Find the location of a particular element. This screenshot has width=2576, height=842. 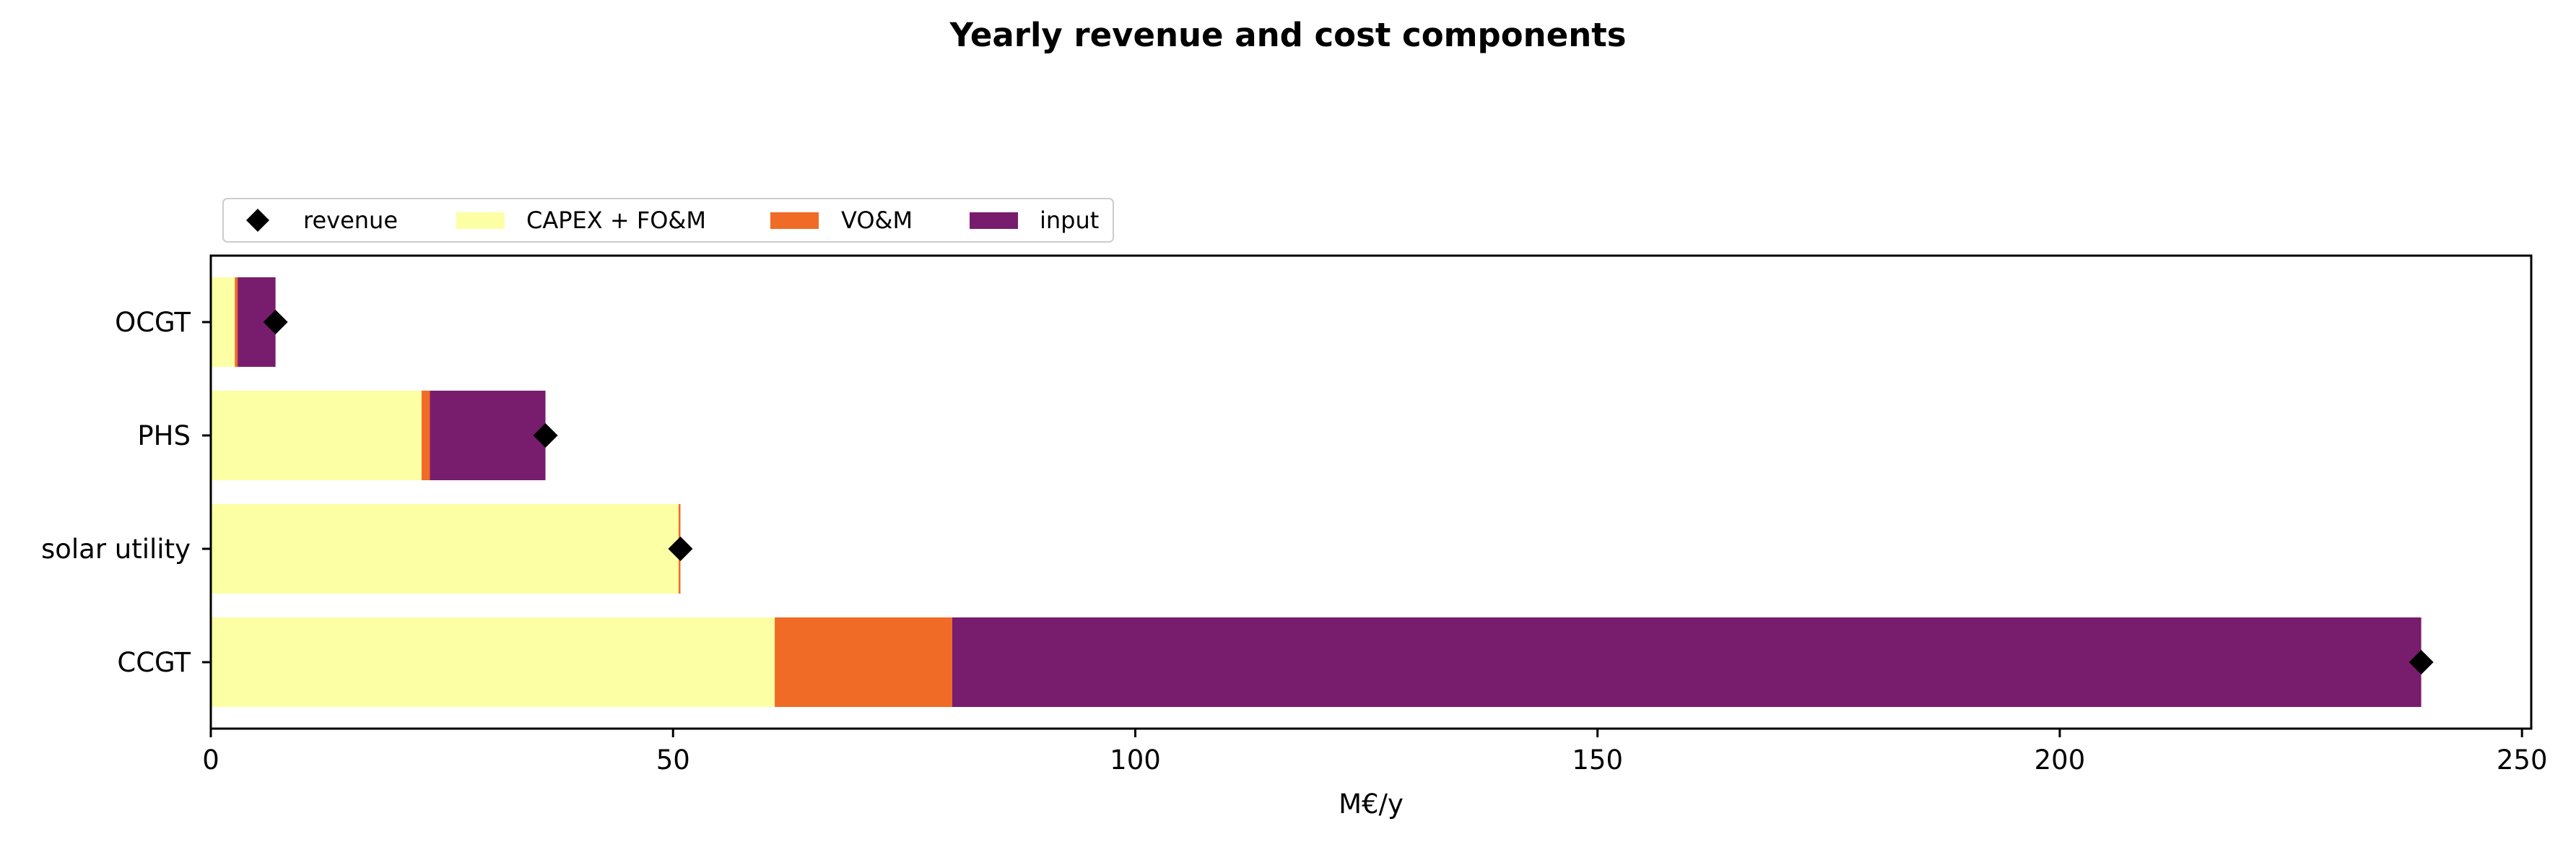

y-tick-label: PHS is located at coordinates (164, 435).